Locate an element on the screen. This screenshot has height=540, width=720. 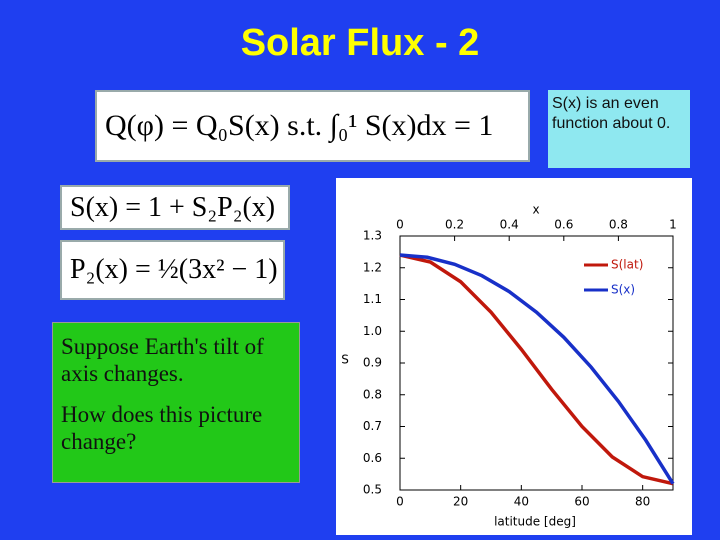
slide-title: Solar Flux - 2 is located at coordinates (360, 43).